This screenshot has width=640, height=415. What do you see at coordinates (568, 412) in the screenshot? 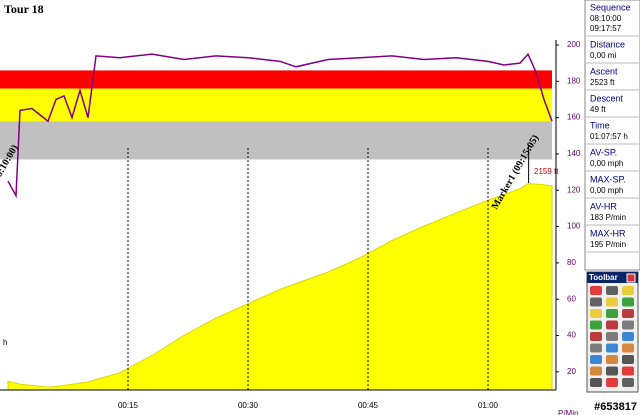
I see `y-axis-label: P/Min` at bounding box center [568, 412].